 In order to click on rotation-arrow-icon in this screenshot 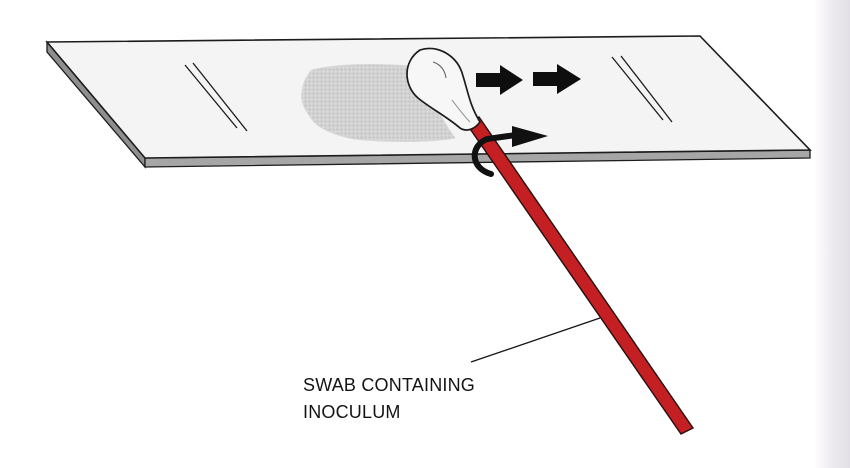, I will do `click(509, 151)`.